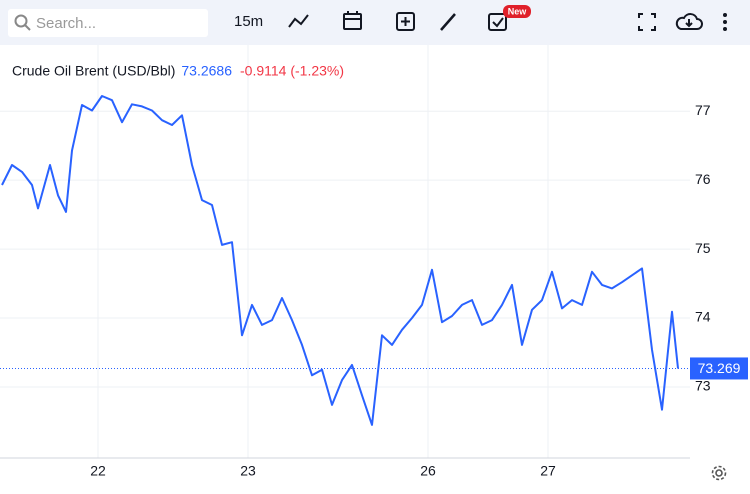  I want to click on price-tag, so click(719, 368).